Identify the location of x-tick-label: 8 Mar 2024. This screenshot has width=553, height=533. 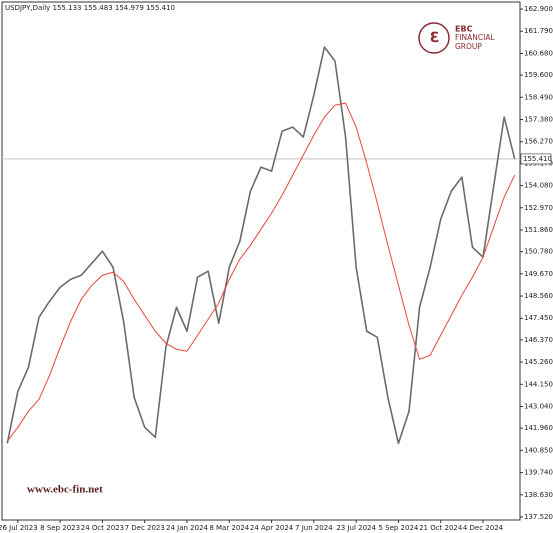
(229, 528).